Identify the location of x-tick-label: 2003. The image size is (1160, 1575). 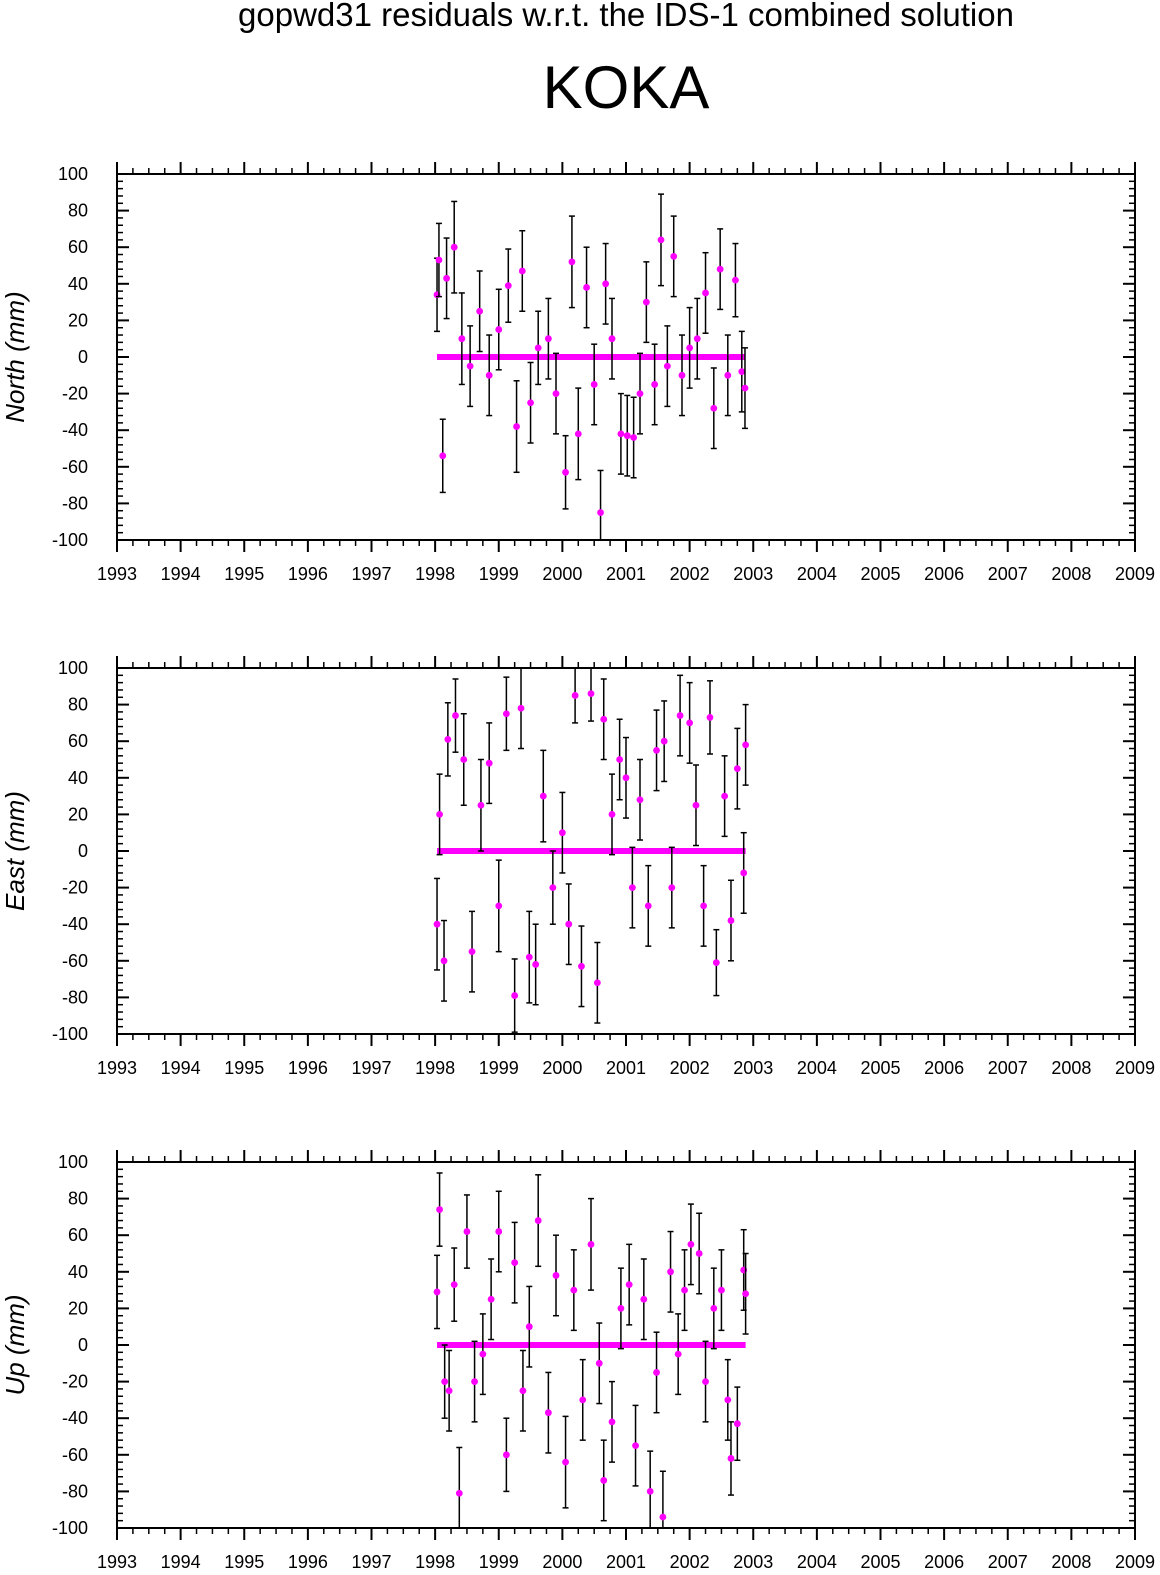
(753, 1562).